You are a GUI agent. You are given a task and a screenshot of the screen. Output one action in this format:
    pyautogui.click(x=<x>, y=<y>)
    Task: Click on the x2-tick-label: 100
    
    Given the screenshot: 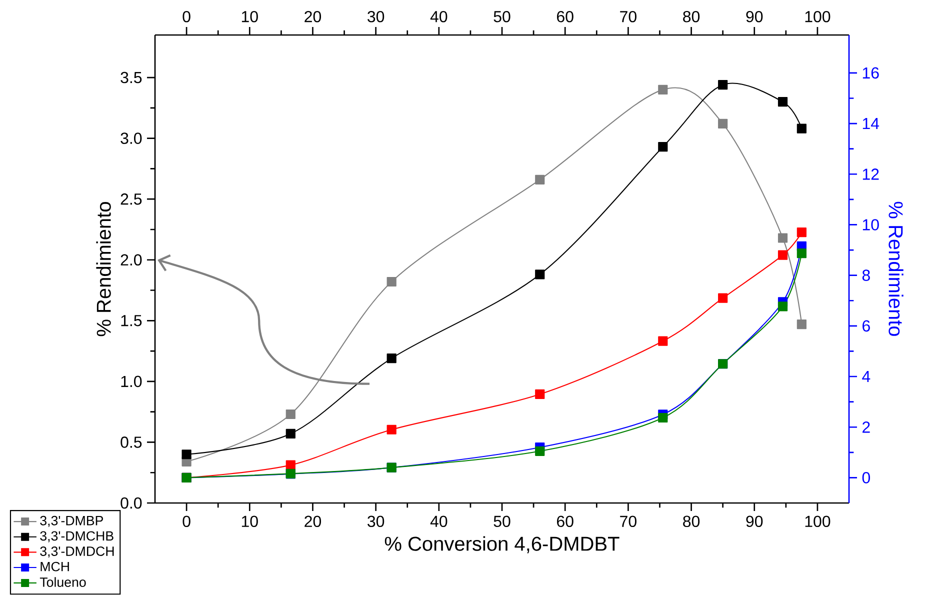 What is the action you would take?
    pyautogui.click(x=817, y=522)
    